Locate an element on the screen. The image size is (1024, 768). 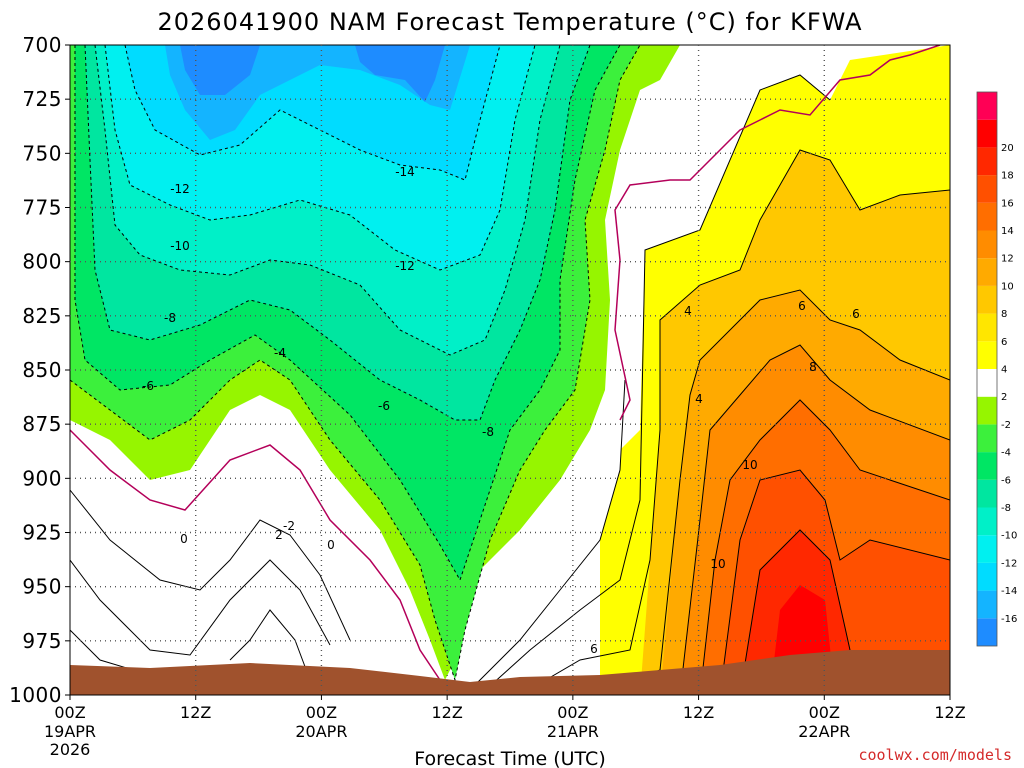
contour-label: -8 is located at coordinates (488, 432).